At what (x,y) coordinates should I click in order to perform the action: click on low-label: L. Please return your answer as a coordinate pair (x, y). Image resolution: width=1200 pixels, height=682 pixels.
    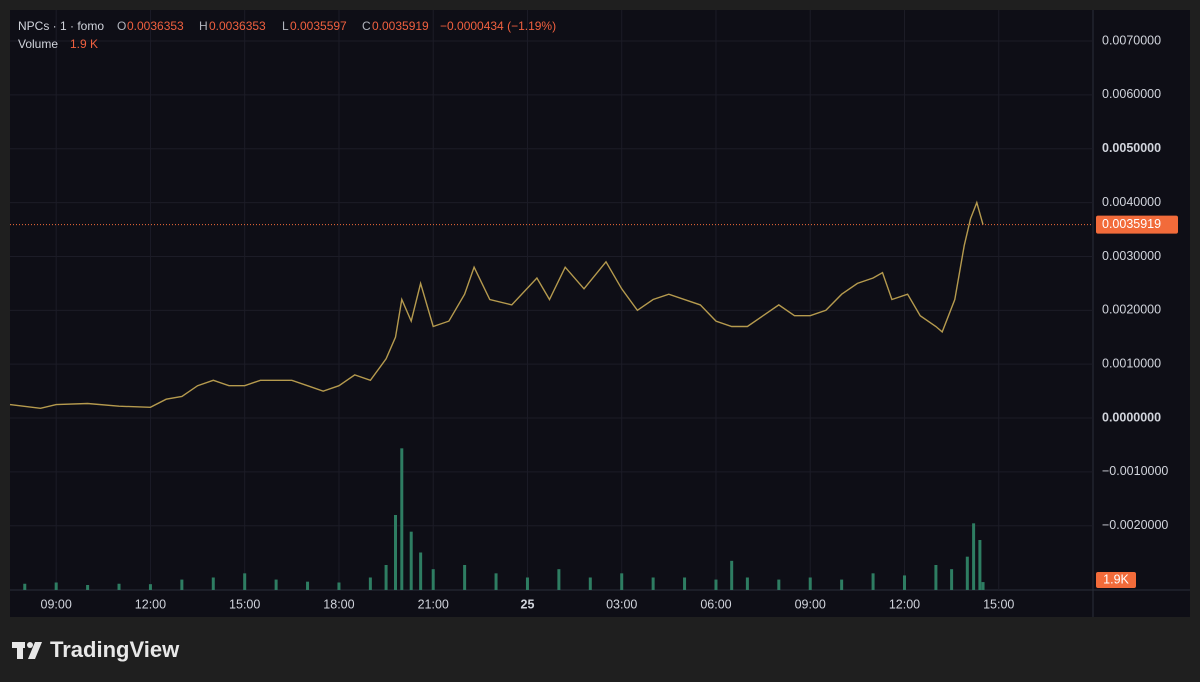
    Looking at the image, I should click on (285, 26).